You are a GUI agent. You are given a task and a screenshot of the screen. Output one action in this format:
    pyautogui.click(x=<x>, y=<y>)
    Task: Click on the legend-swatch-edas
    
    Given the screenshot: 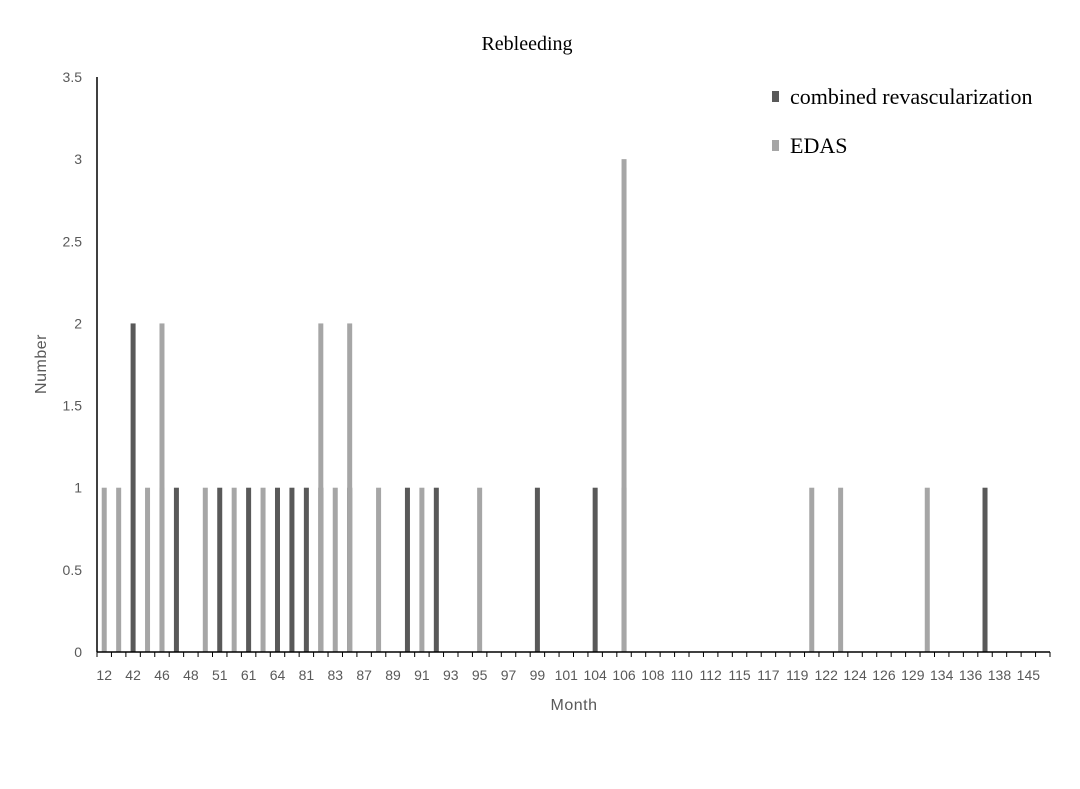 What is the action you would take?
    pyautogui.click(x=775, y=145)
    